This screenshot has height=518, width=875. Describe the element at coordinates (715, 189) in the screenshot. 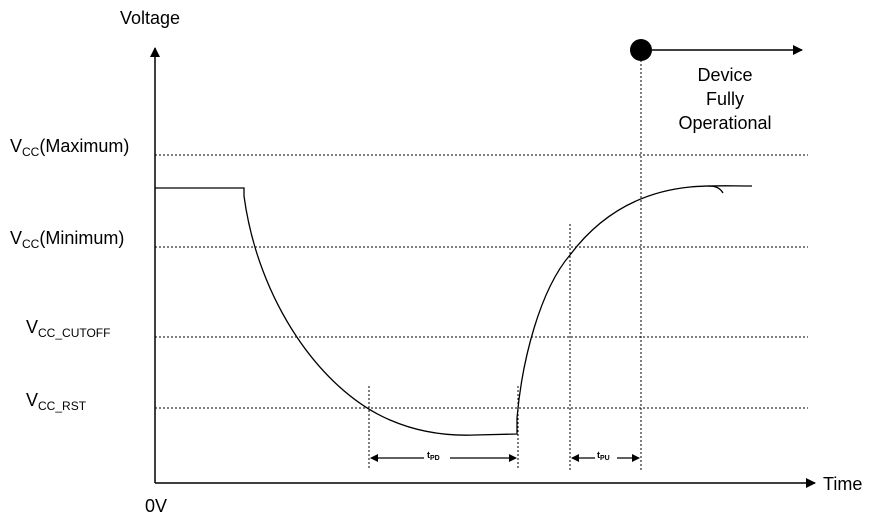

I see `waveform-tick` at that location.